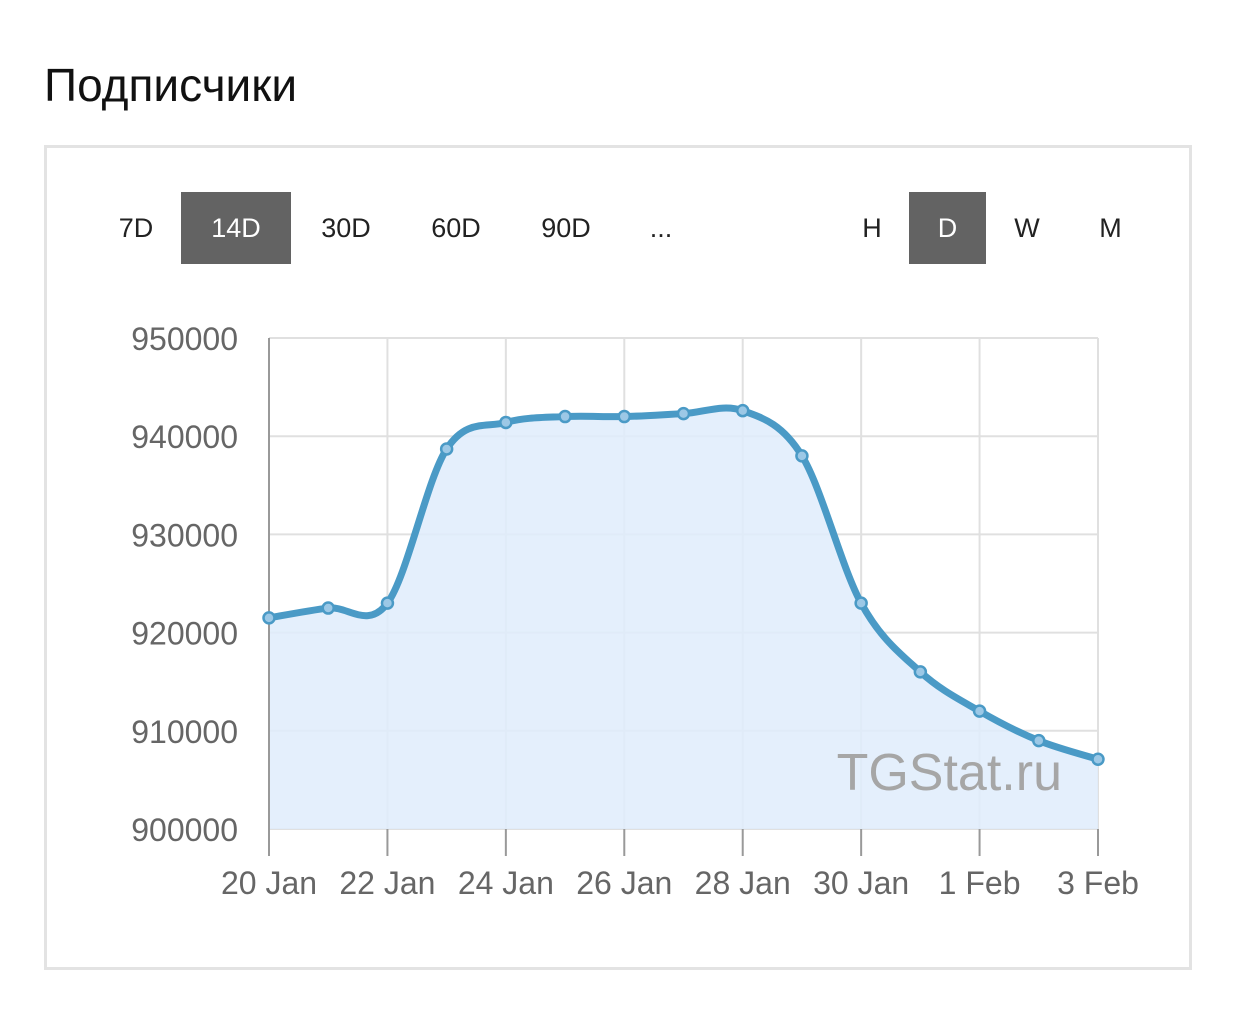 This screenshot has height=1014, width=1239. I want to click on y-tick-label: 920000, so click(184, 634).